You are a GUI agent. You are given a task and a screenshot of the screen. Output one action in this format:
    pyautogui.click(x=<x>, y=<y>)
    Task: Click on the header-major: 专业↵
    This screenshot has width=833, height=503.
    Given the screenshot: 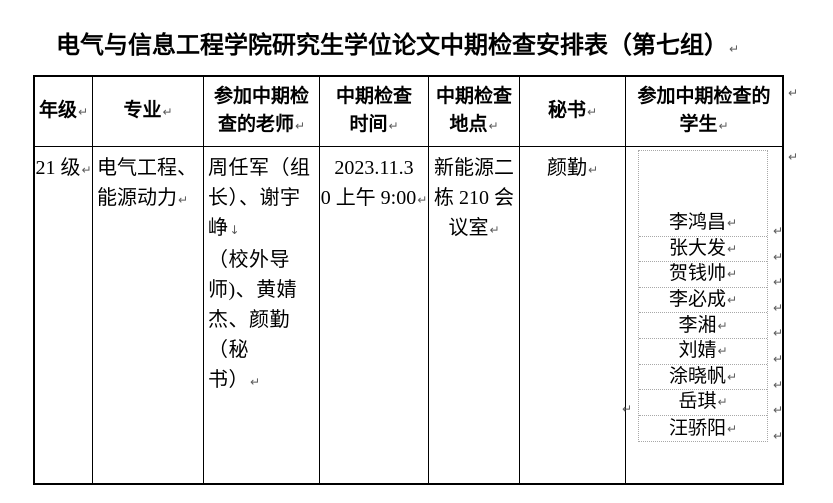 What is the action you would take?
    pyautogui.click(x=148, y=112)
    